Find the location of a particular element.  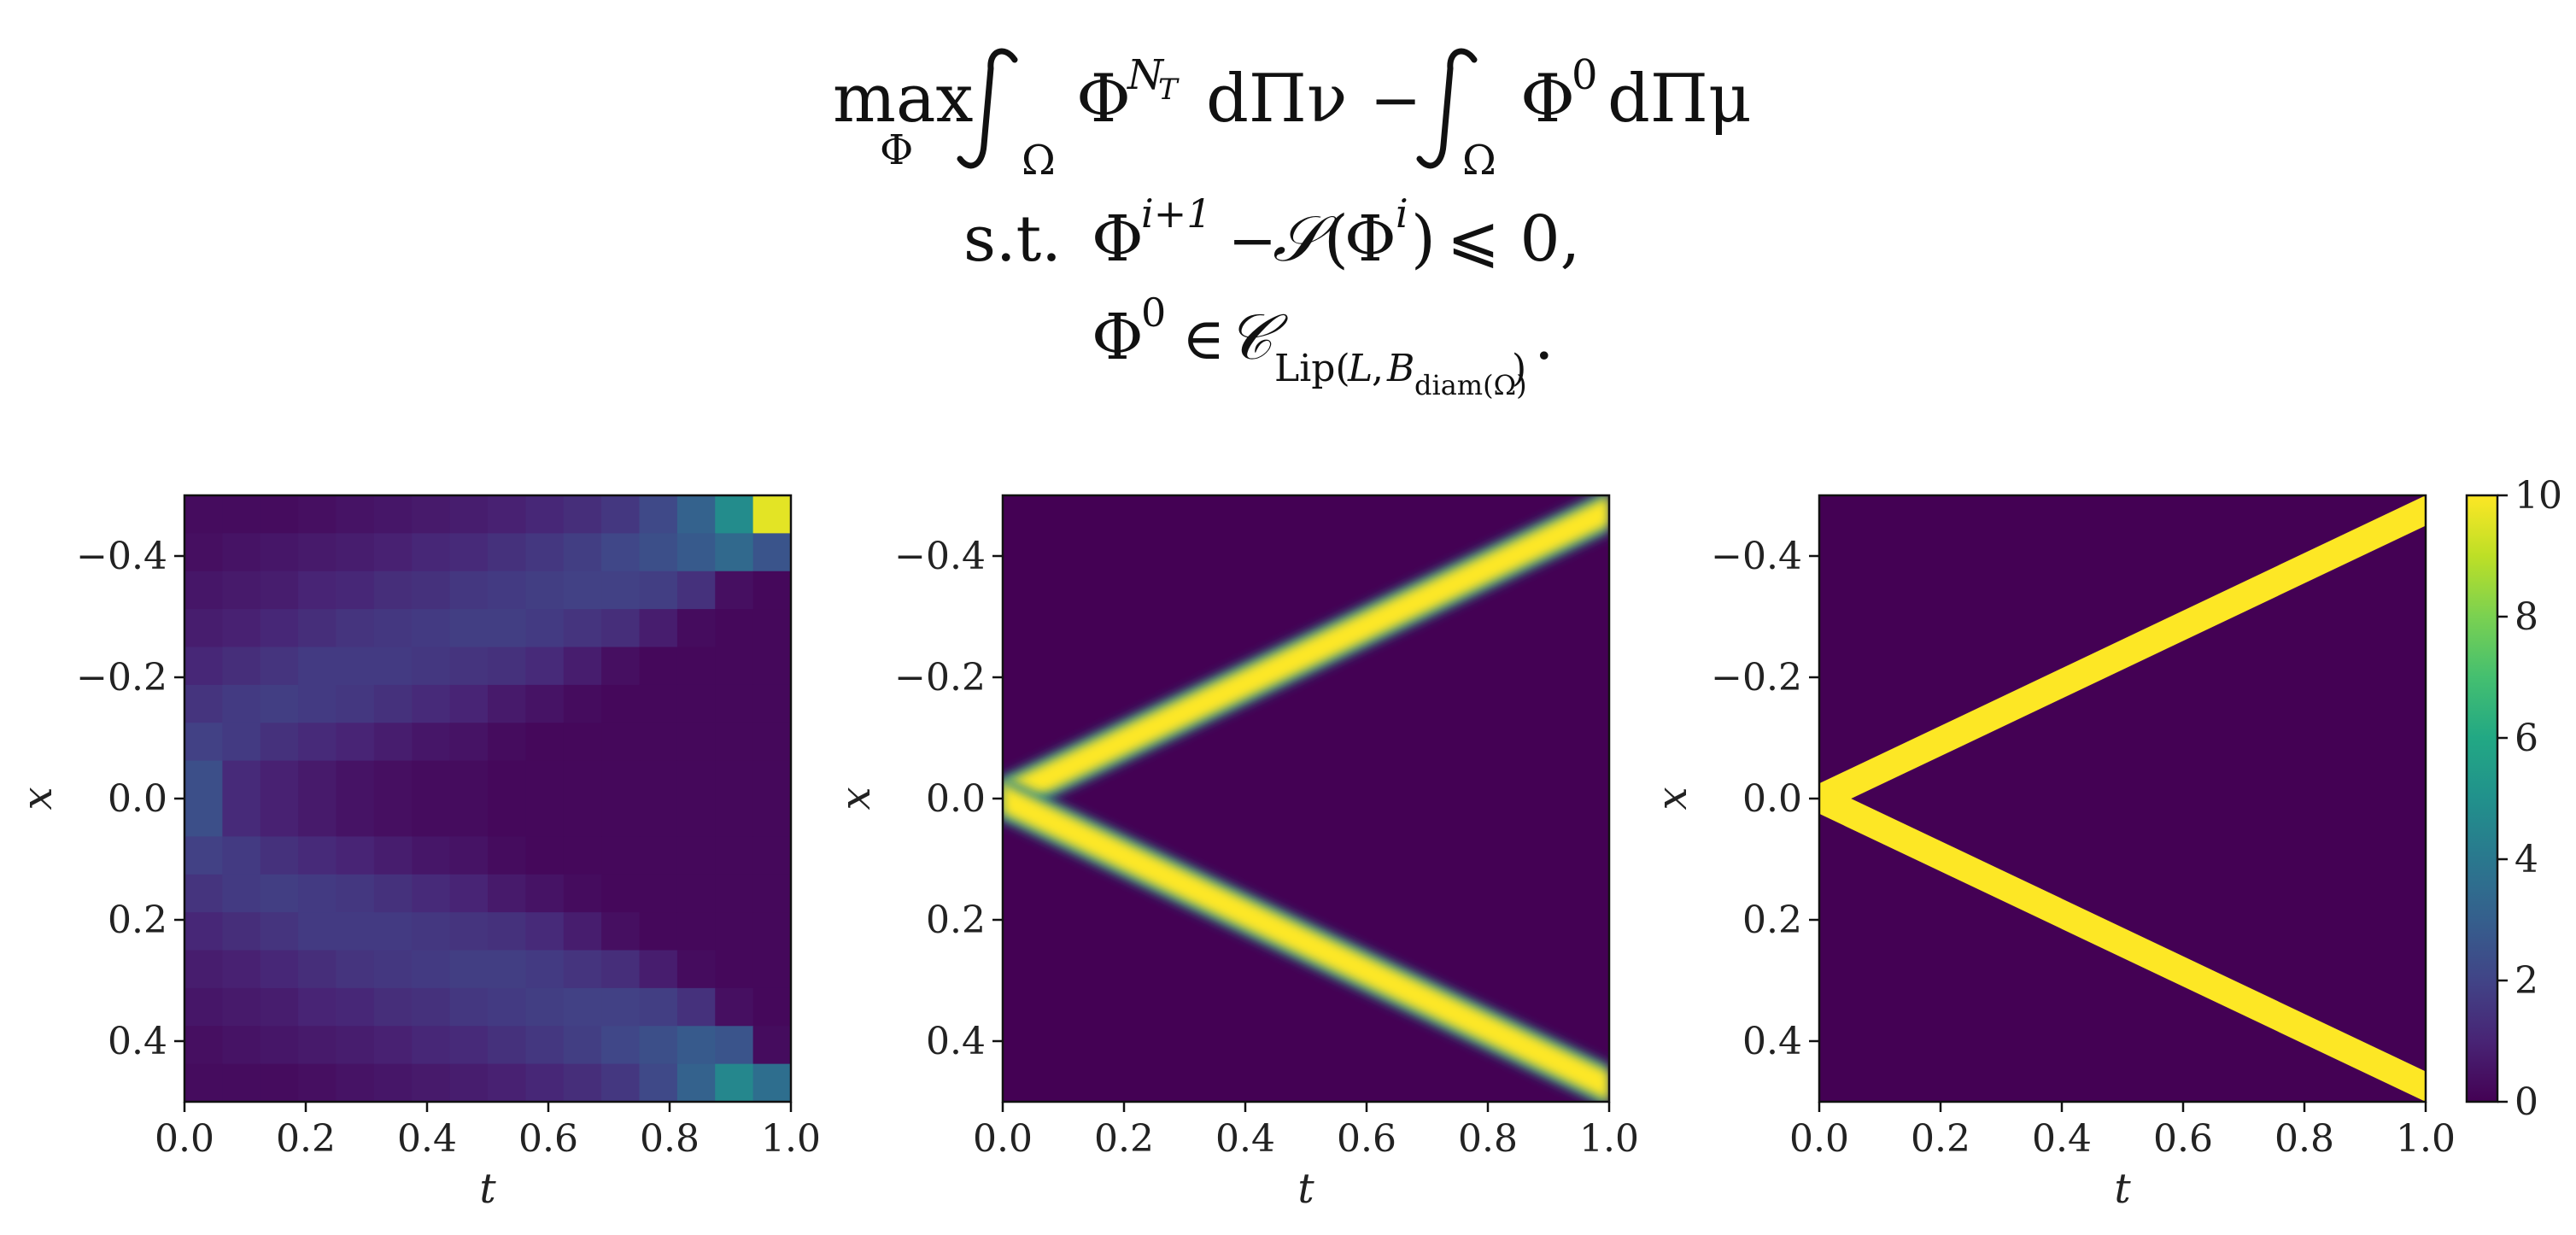

colorbar-tick-label: 6 is located at coordinates (2526, 738).